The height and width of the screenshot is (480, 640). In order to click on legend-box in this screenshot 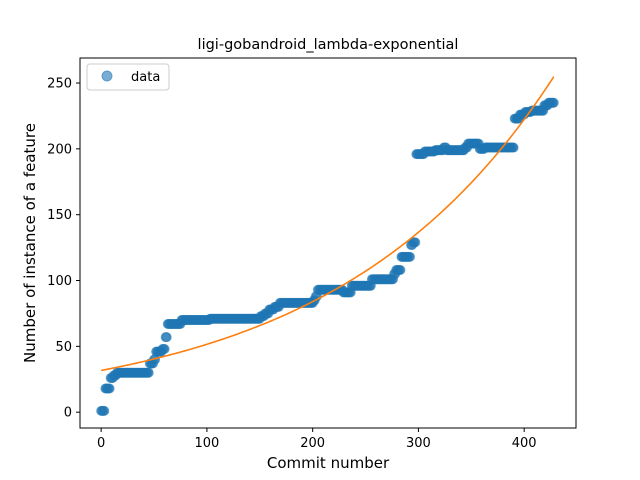, I will do `click(128, 77)`.